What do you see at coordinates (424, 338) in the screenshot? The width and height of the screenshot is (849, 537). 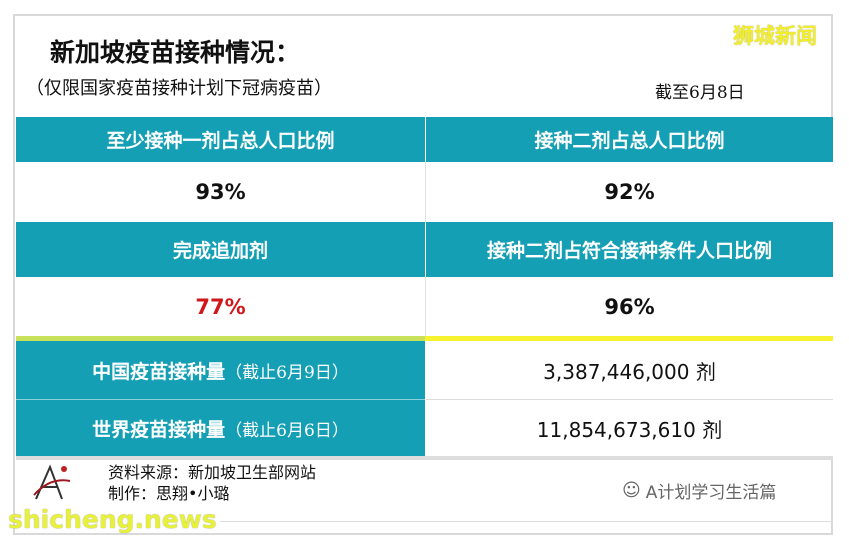 I see `section-divider` at bounding box center [424, 338].